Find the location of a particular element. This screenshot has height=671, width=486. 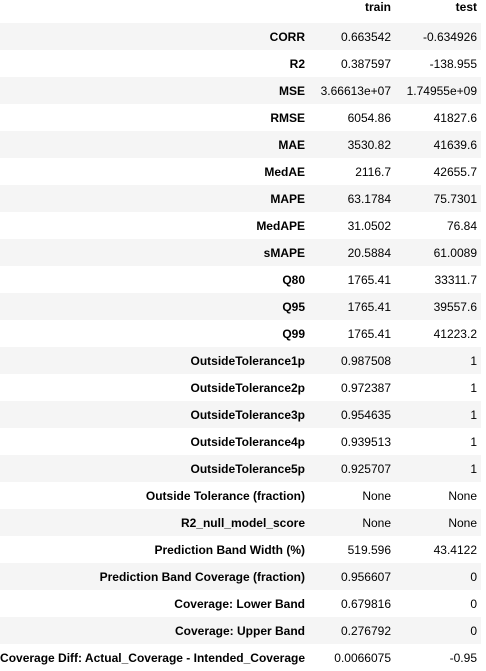

table-row: R2_null_model_score None None is located at coordinates (240, 522).